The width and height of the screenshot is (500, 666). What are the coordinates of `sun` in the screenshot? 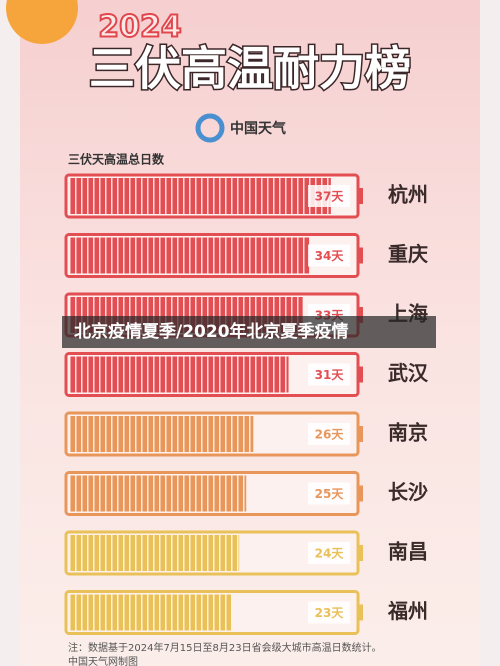 It's located at (42, 22).